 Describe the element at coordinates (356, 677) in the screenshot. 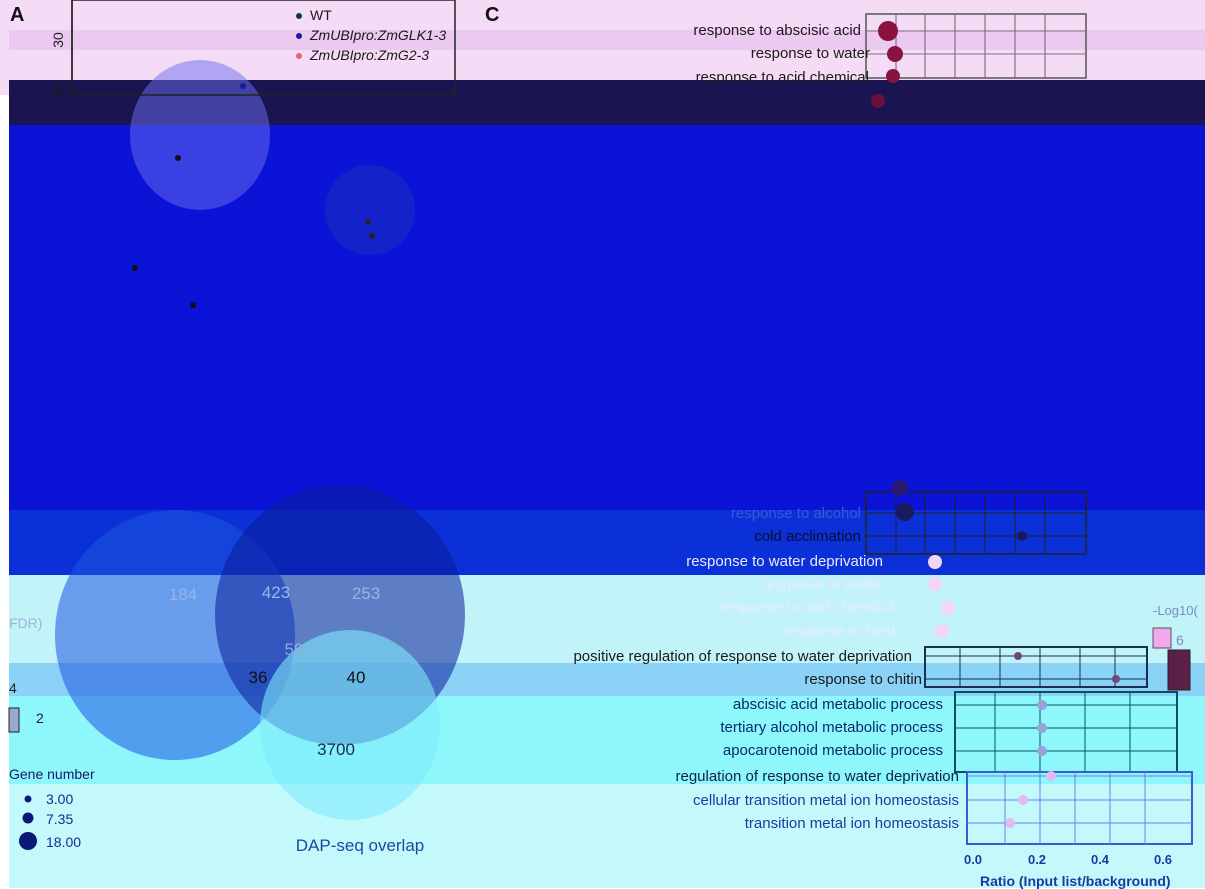

I see `venn-value: 40` at that location.